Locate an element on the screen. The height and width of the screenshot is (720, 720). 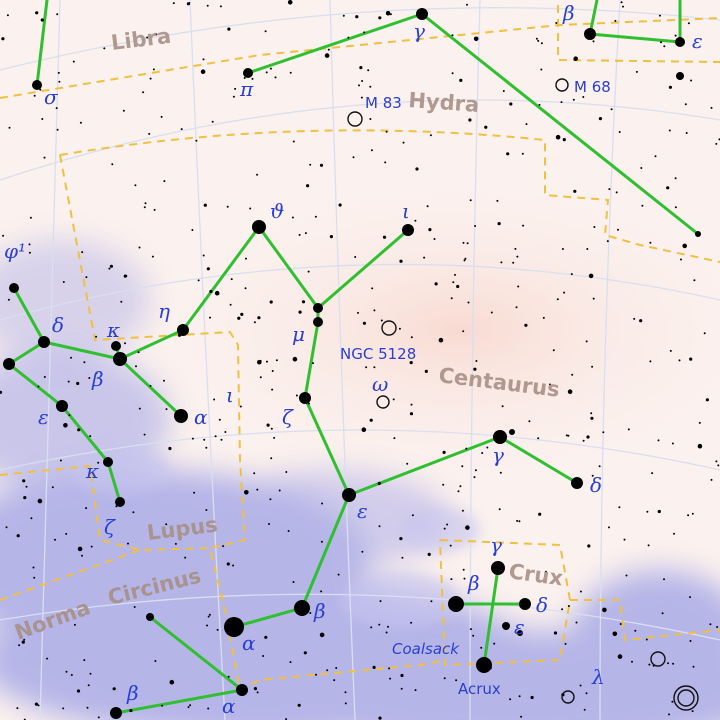
dso-labels: M 83 M 68 NGC 5128 is located at coordinates (475, 220).